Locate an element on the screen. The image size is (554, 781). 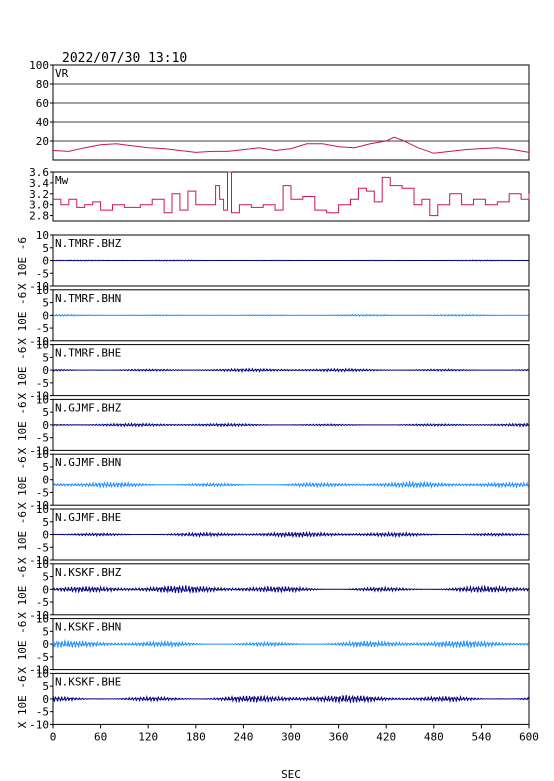
x-tick-label: 600 is located at coordinates (529, 736).